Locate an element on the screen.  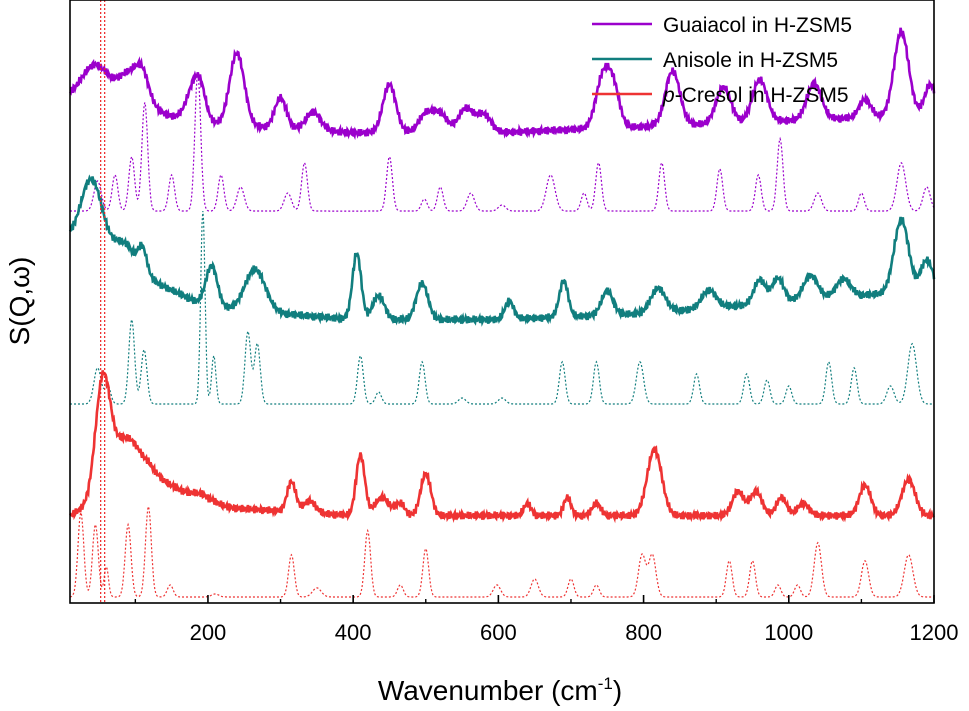
x-tick-label-1000: 1000 is located at coordinates (788, 632).